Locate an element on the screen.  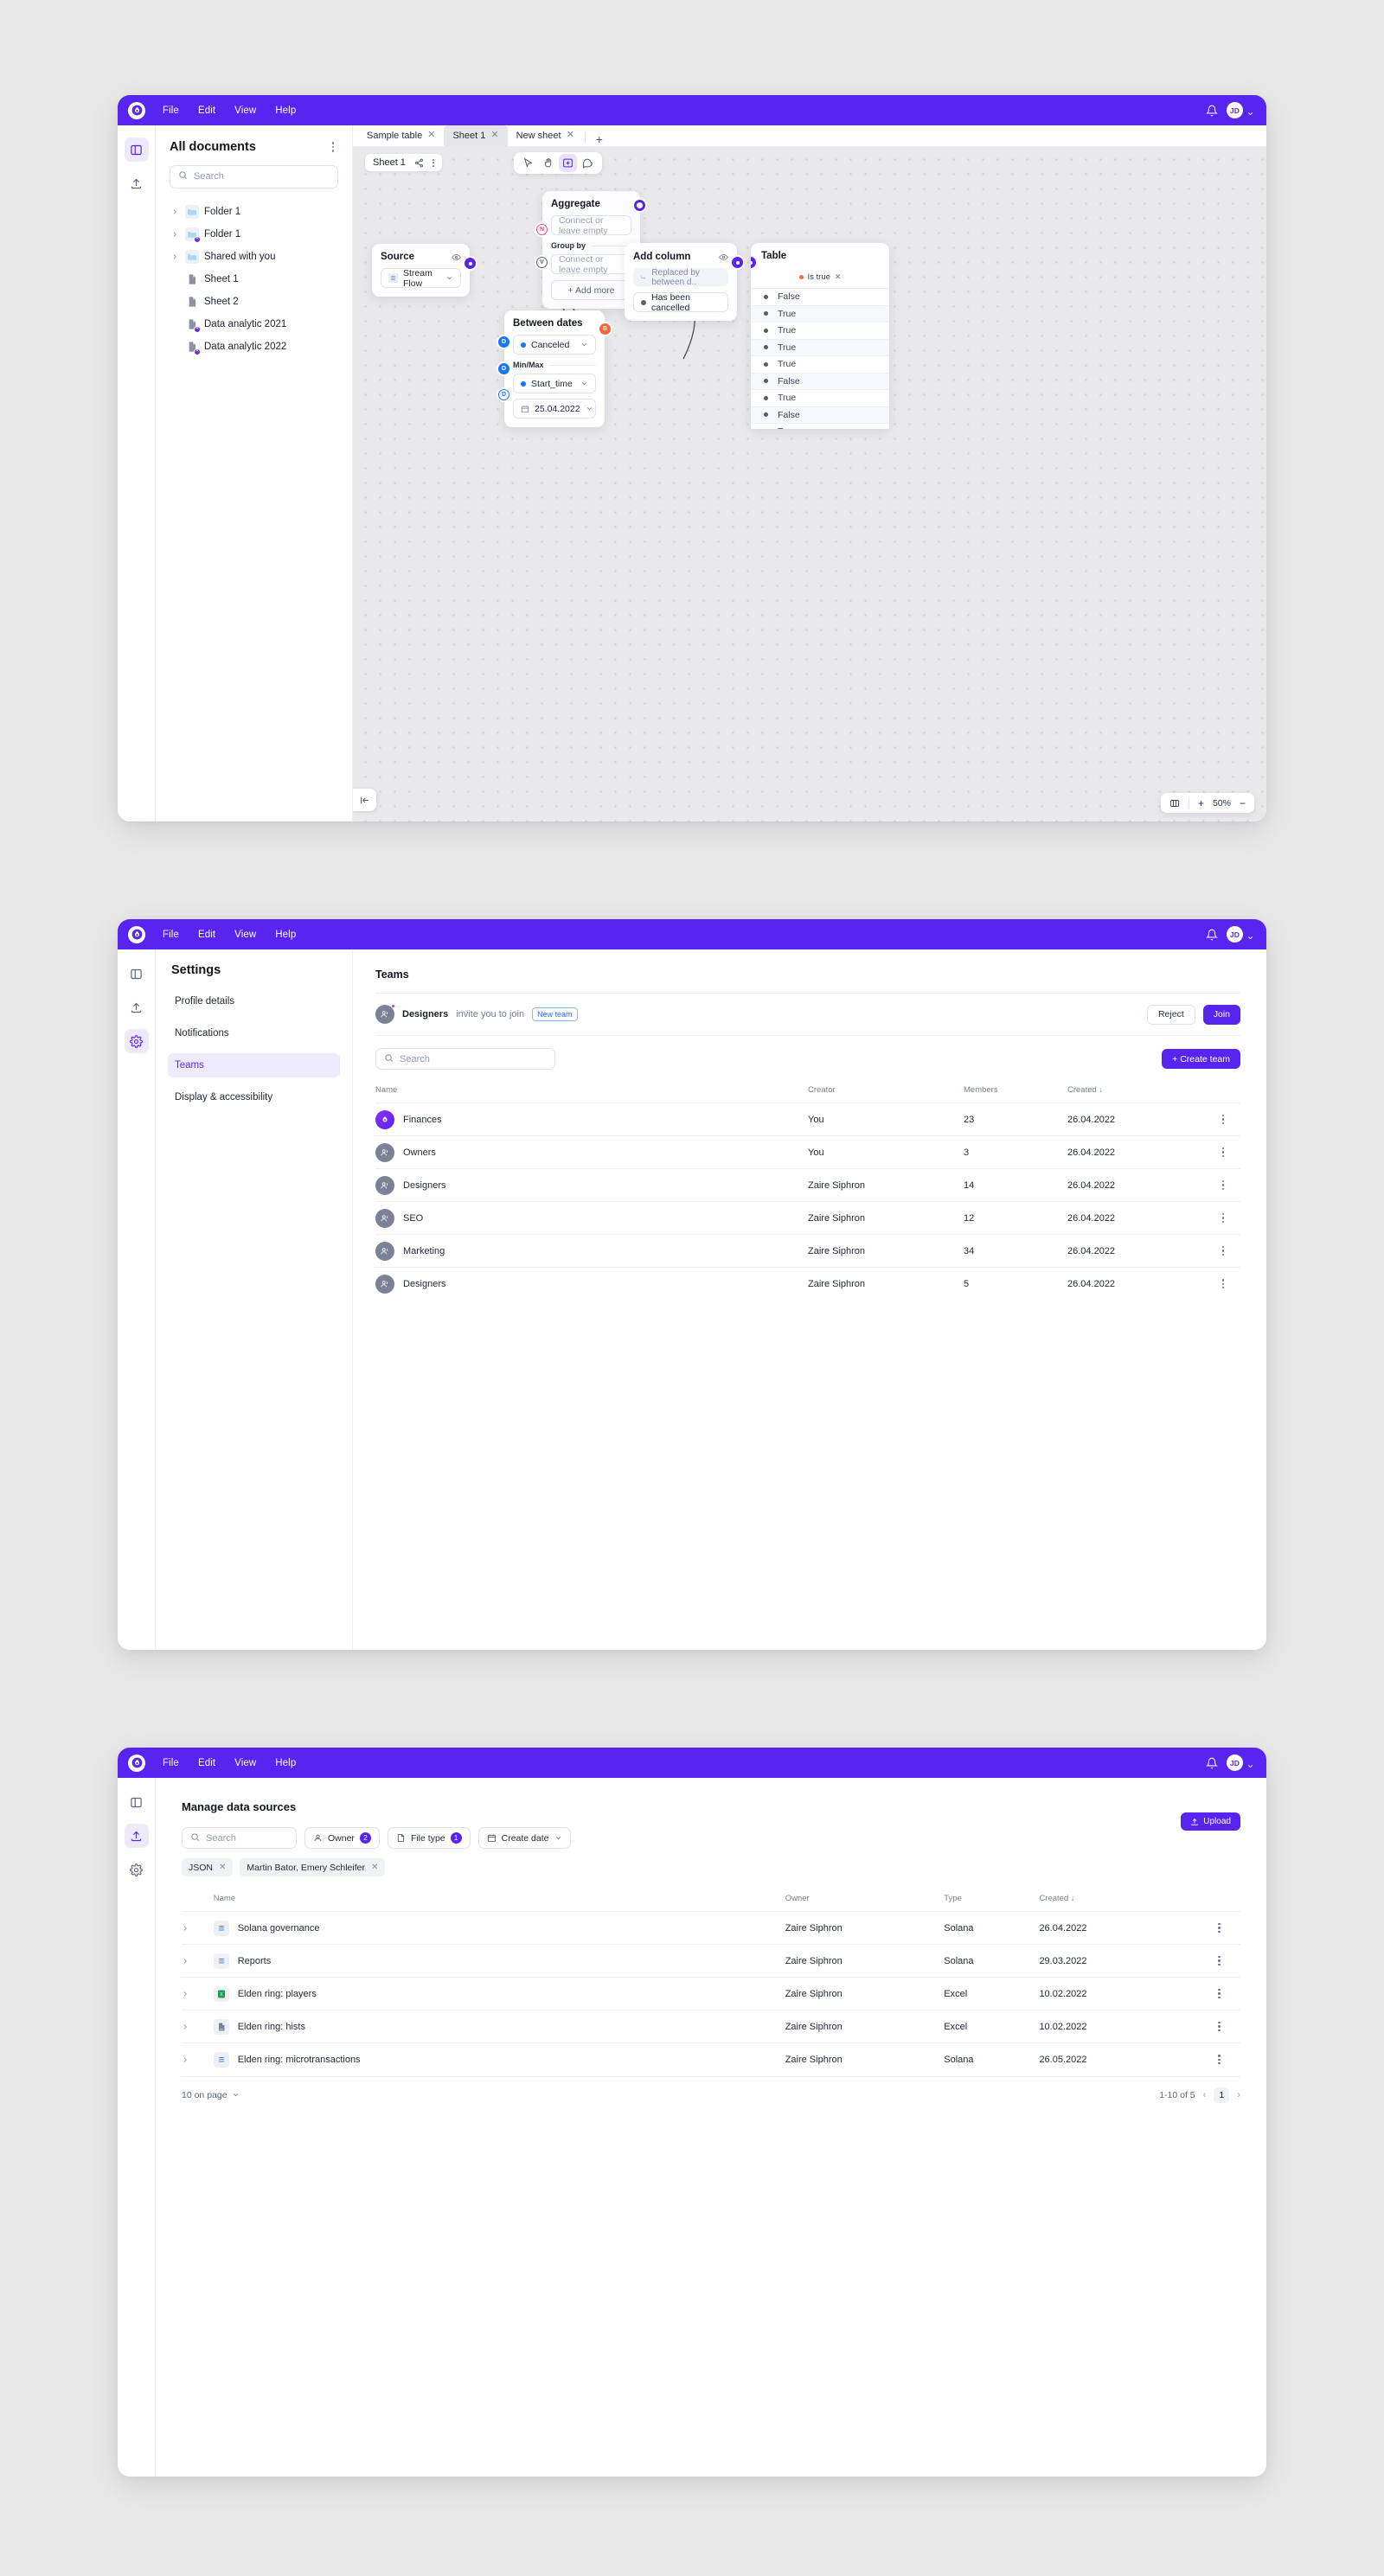
sidebar-more-button is located at coordinates (333, 147).